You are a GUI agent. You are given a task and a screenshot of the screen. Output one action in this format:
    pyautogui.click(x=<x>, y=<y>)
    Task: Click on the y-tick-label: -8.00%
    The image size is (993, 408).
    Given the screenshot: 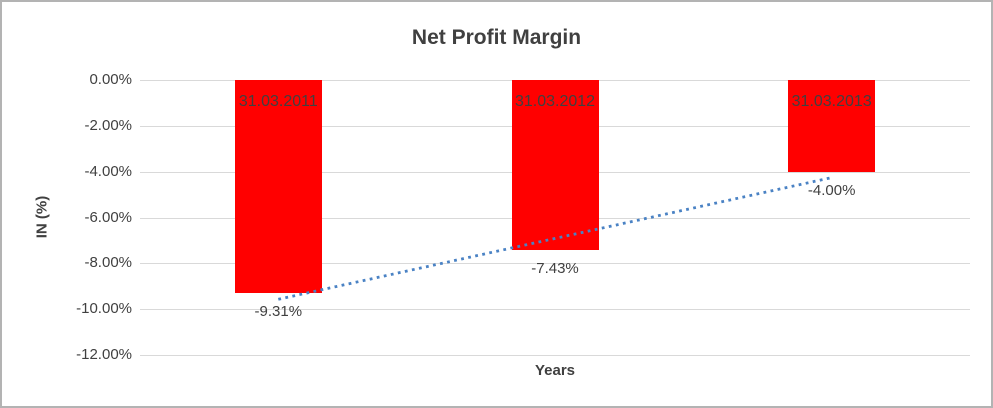 What is the action you would take?
    pyautogui.click(x=108, y=263)
    